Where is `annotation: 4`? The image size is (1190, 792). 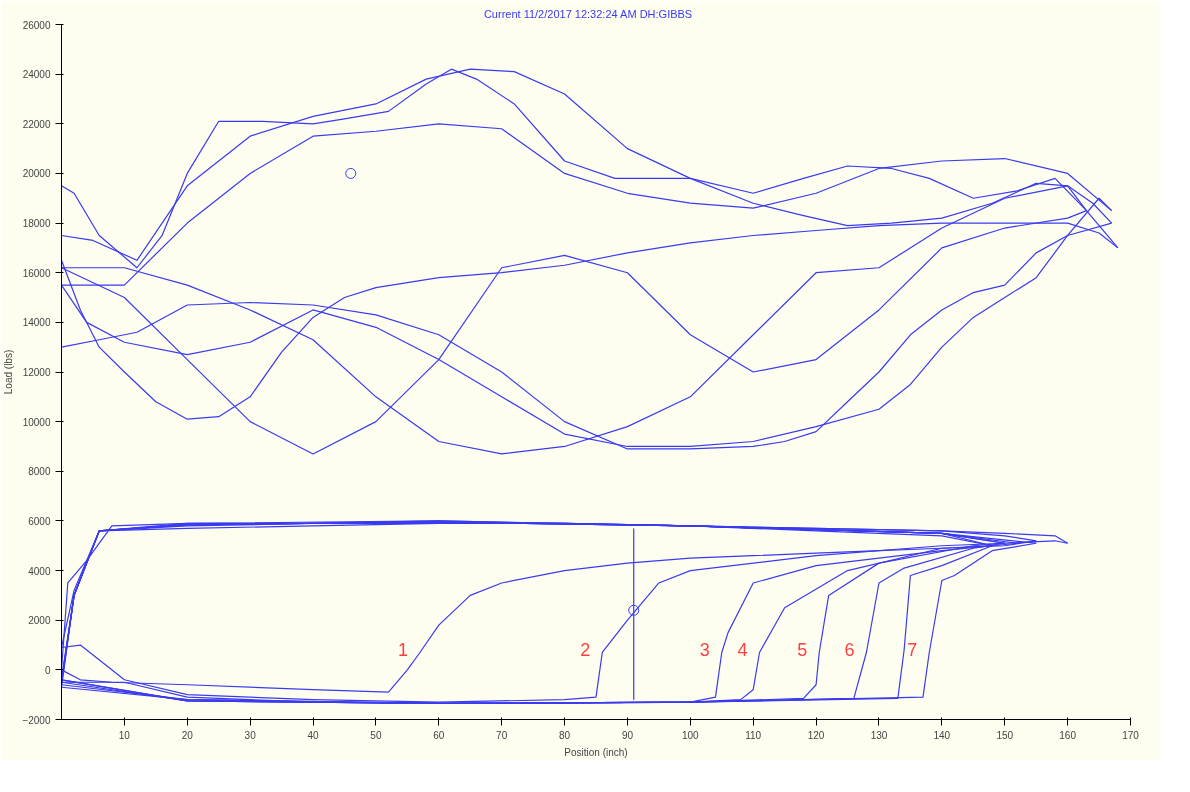 annotation: 4 is located at coordinates (742, 650).